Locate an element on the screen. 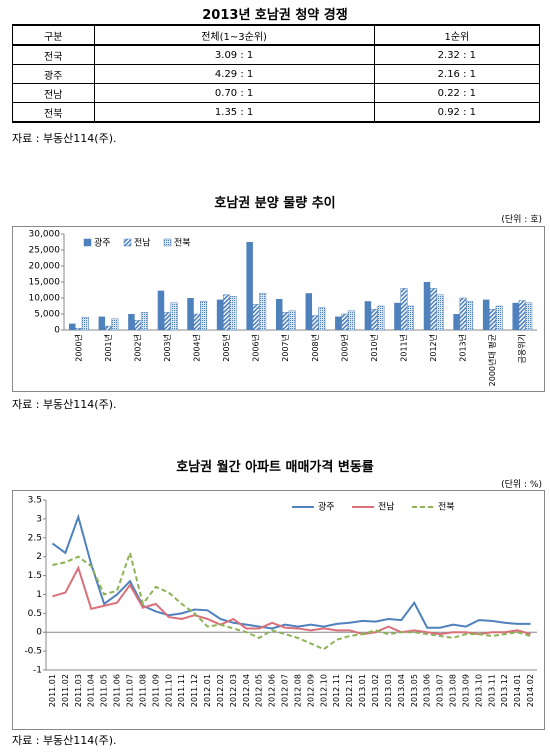  legend-label: 전남 is located at coordinates (386, 507).